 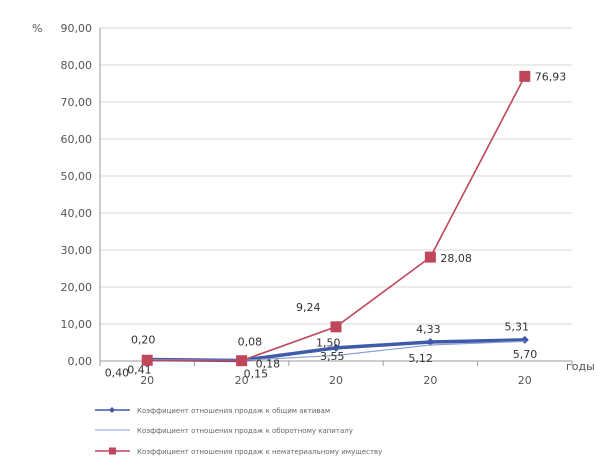 I want to click on y-tick-label: 90,00, so click(x=77, y=28).